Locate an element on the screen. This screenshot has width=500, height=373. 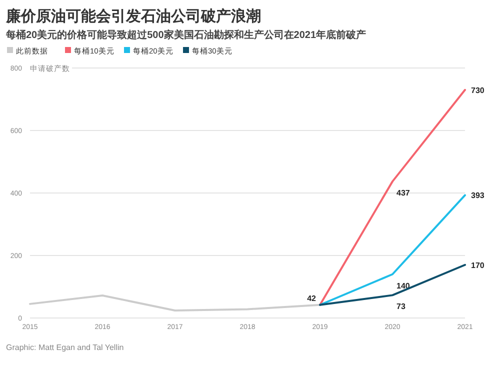
data-label: 170 is located at coordinates (478, 265).